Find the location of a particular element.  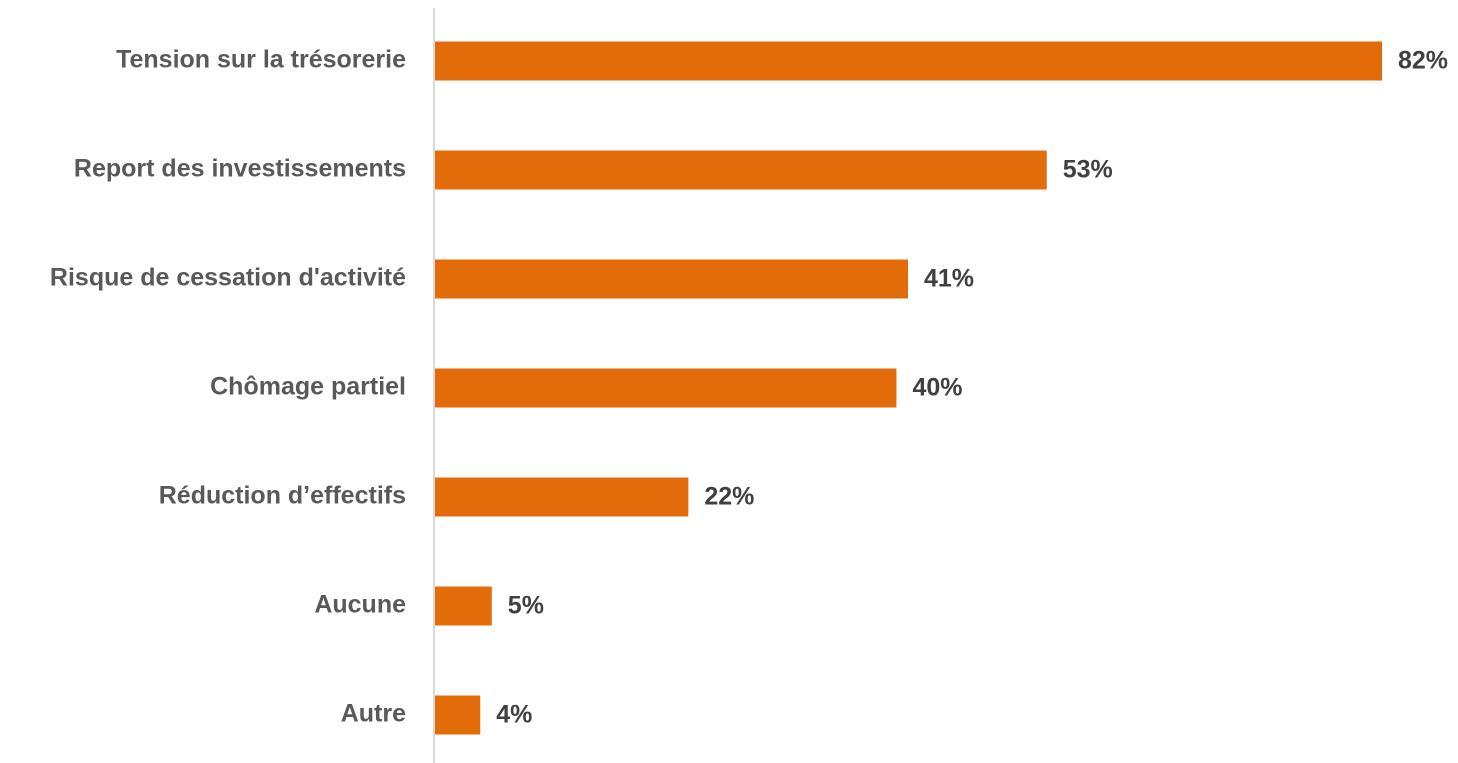

value-label: 40% is located at coordinates (937, 388).